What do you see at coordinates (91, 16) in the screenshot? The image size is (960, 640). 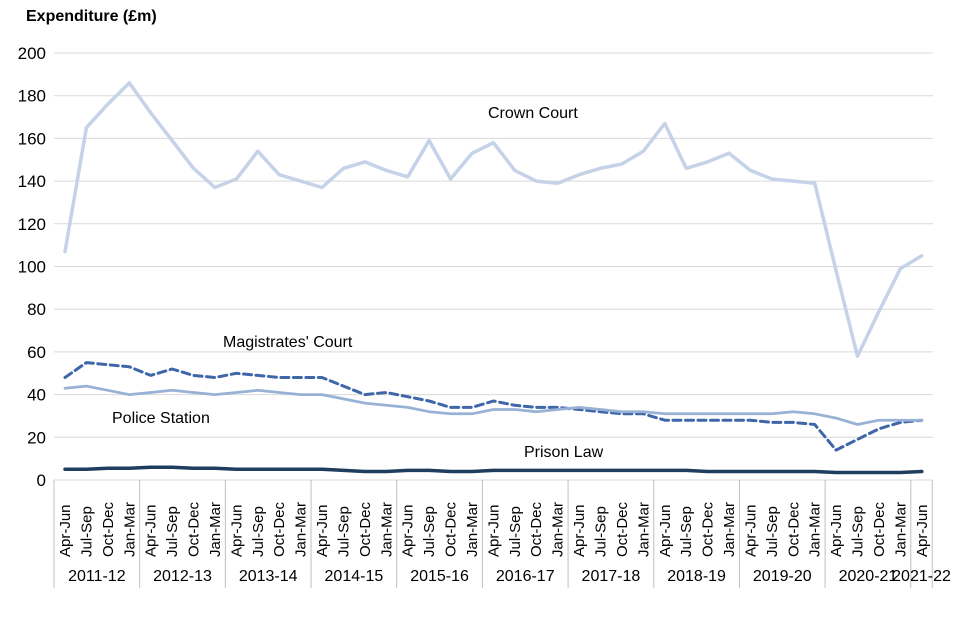 I see `chart-title: Expenditure (£m)` at bounding box center [91, 16].